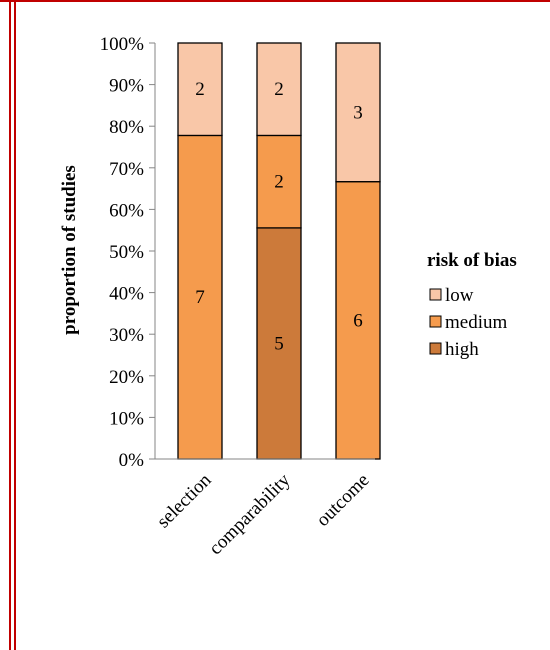 The image size is (550, 650). I want to click on legend: risk of bias low medium high, so click(472, 305).